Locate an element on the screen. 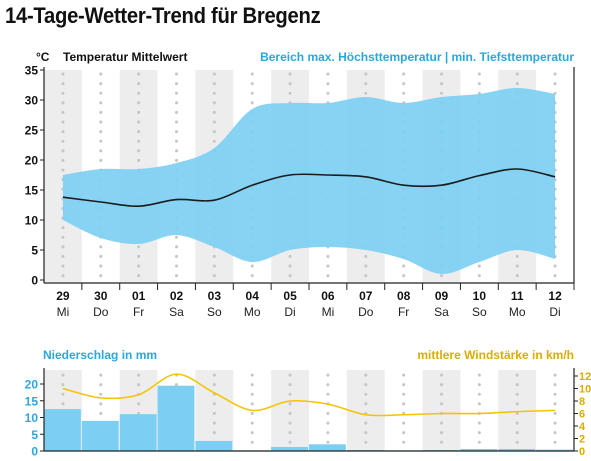 The image size is (591, 461). y-tick-label-right: 2 is located at coordinates (582, 440).